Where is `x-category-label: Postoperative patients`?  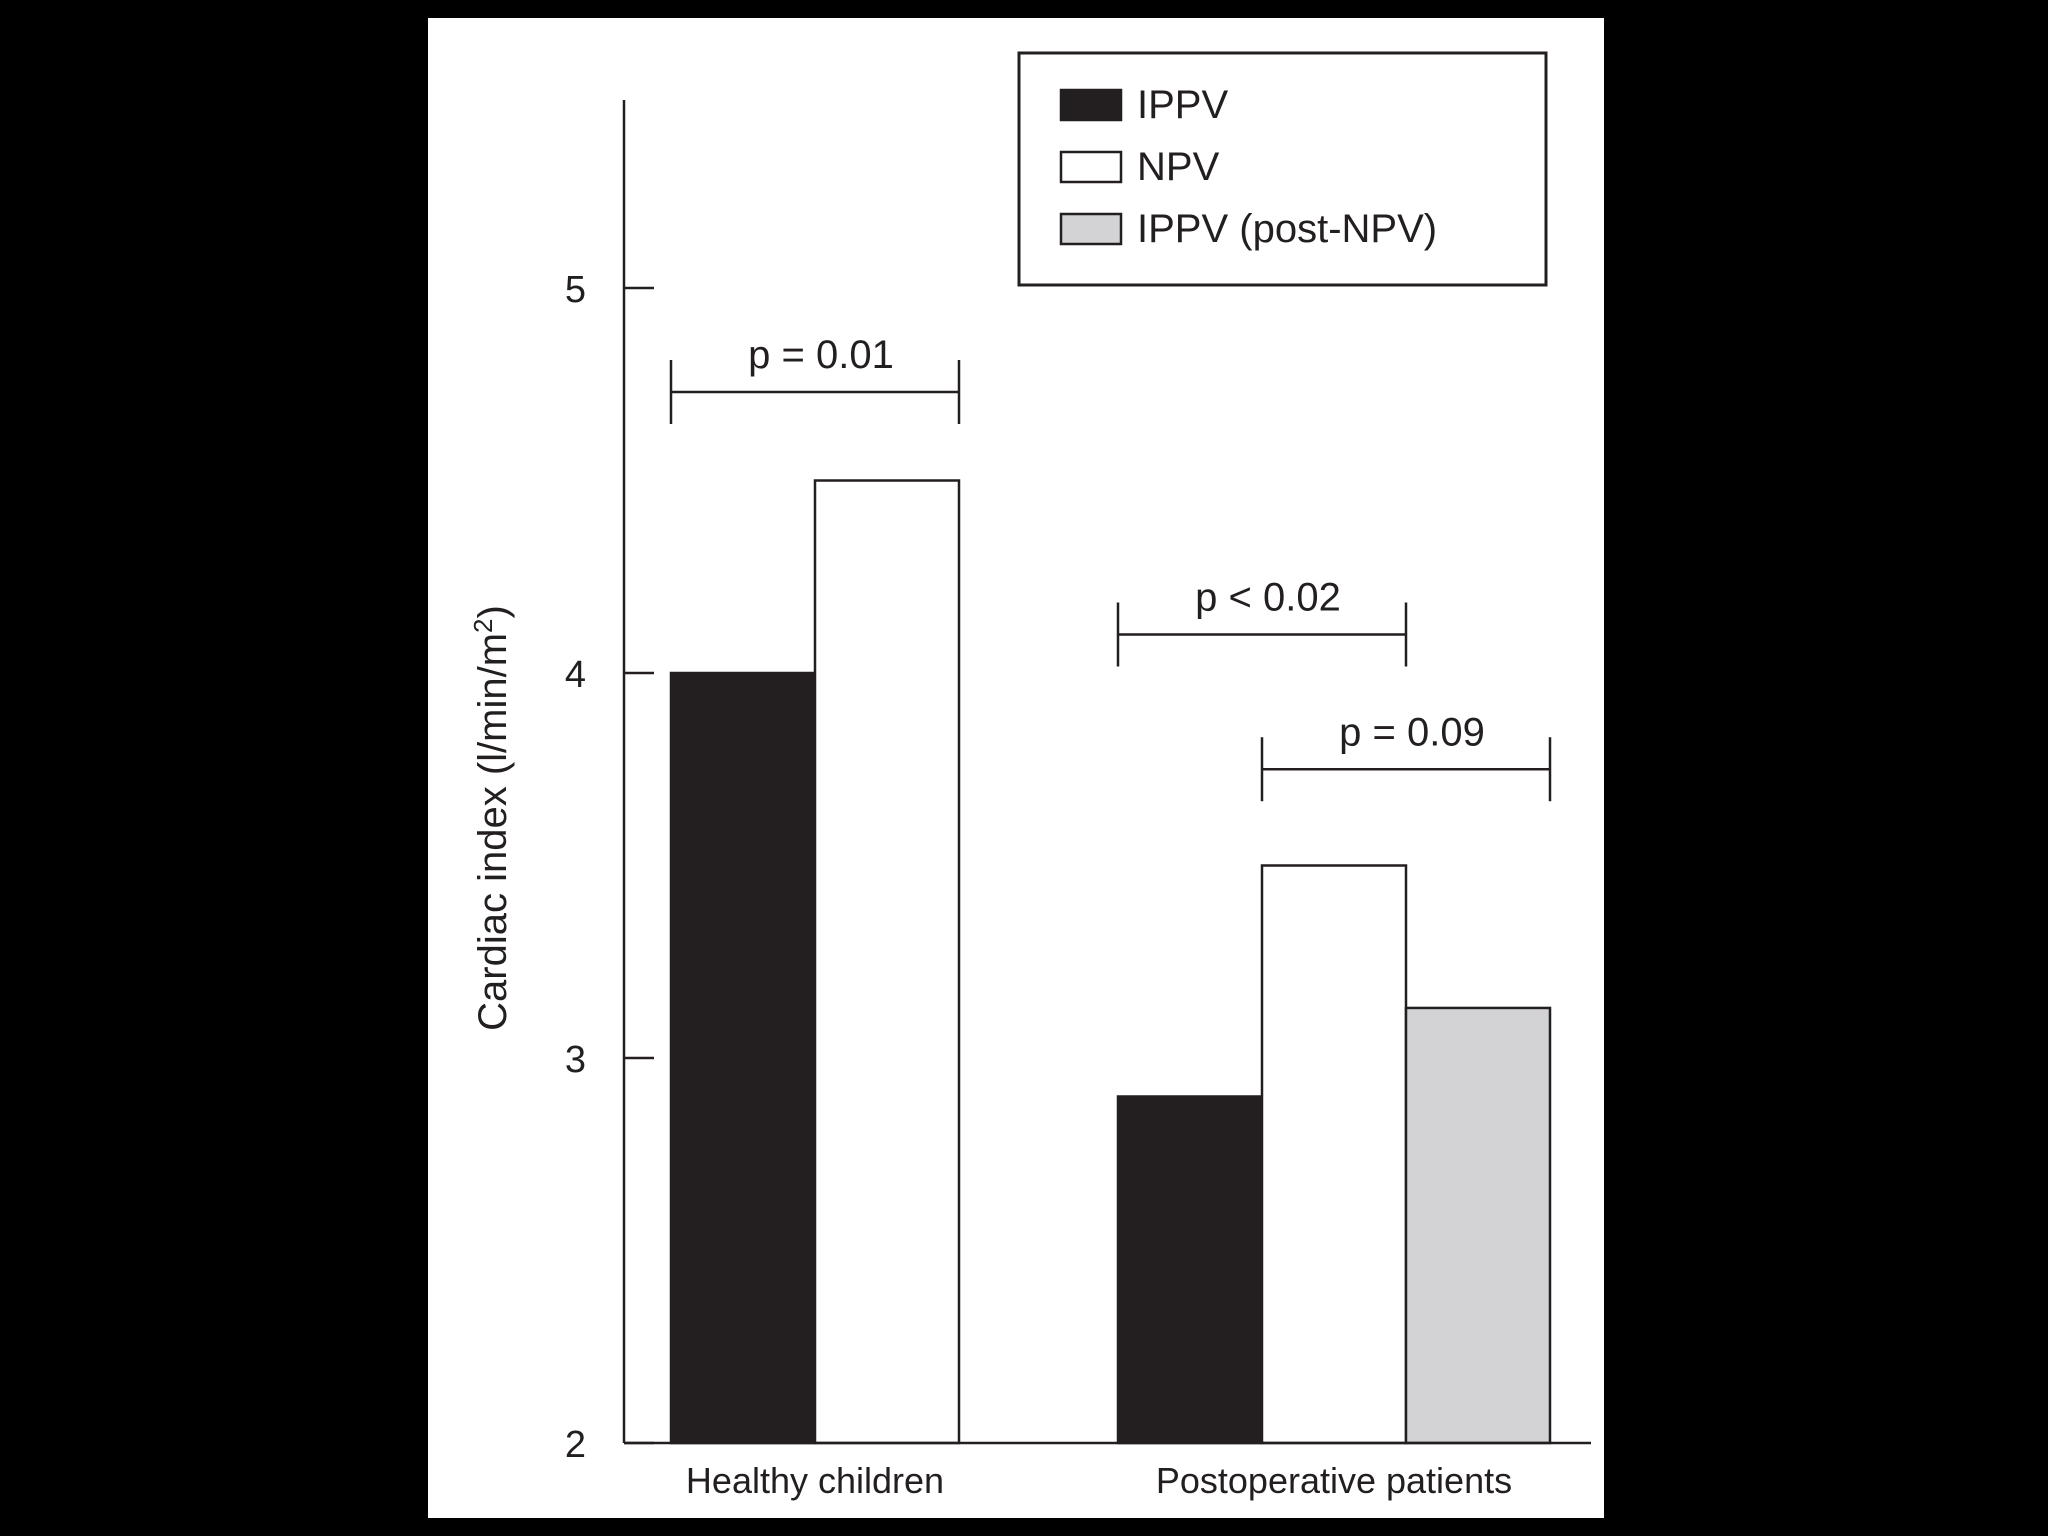
x-category-label: Postoperative patients is located at coordinates (1334, 1480).